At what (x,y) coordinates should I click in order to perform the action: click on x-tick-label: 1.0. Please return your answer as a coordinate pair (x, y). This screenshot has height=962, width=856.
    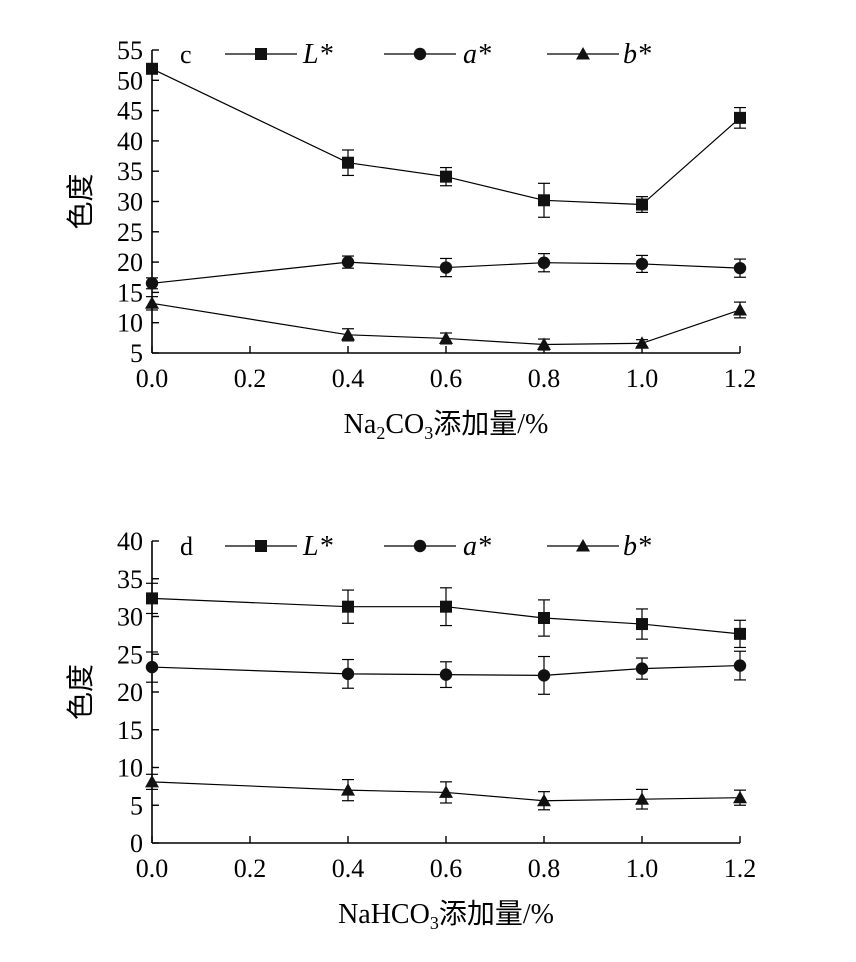
    Looking at the image, I should click on (642, 868).